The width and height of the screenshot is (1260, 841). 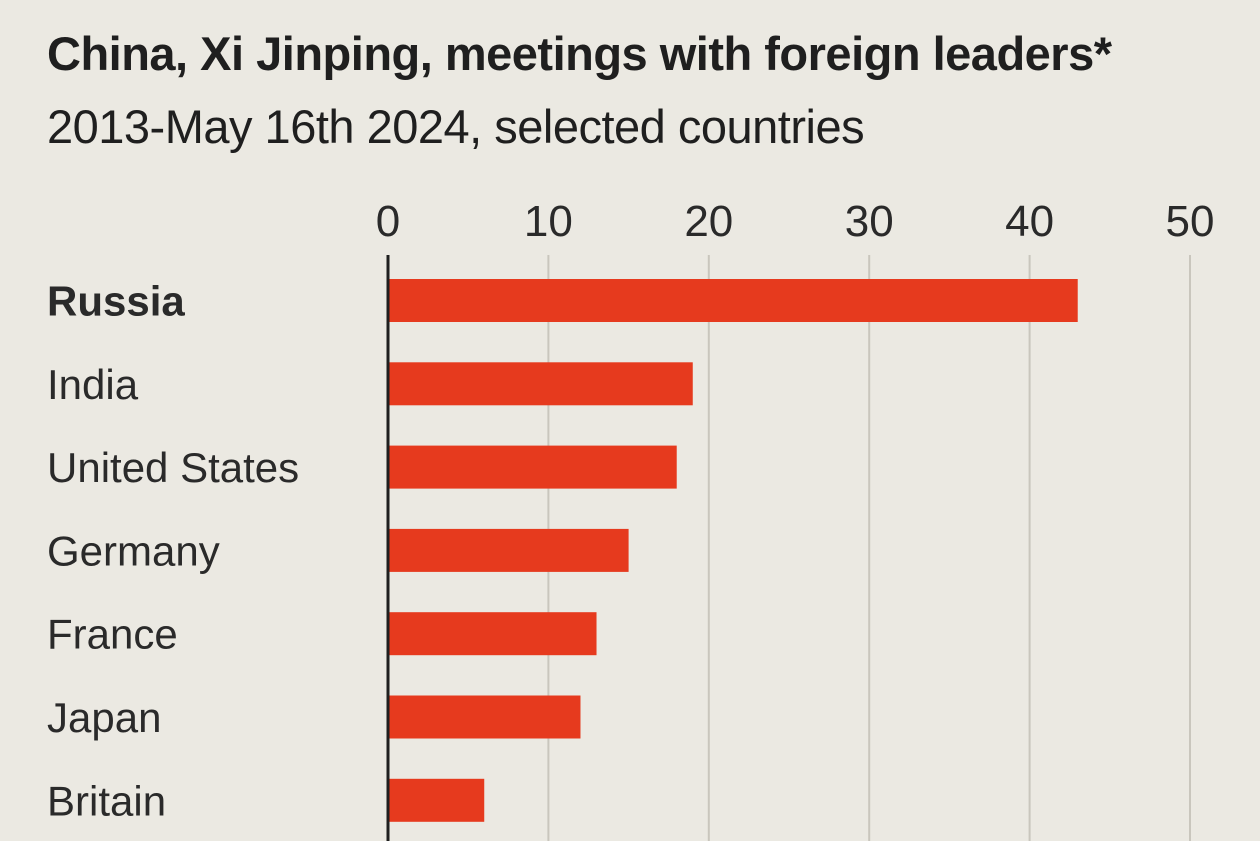 I want to click on x-tick-label: 0, so click(x=388, y=221).